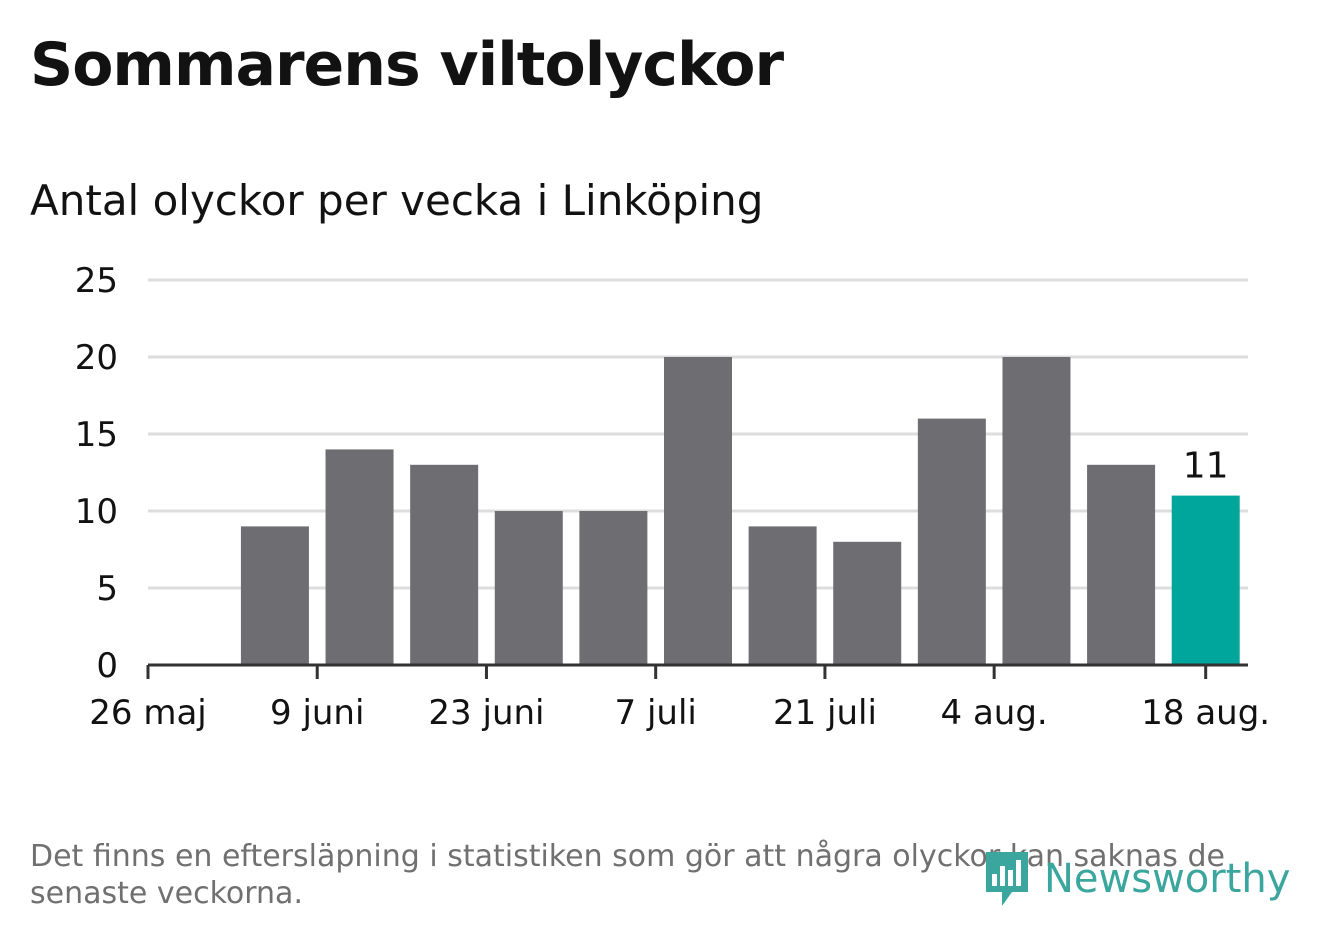  What do you see at coordinates (1205, 713) in the screenshot?
I see `x-tick-label: 18 aug.` at bounding box center [1205, 713].